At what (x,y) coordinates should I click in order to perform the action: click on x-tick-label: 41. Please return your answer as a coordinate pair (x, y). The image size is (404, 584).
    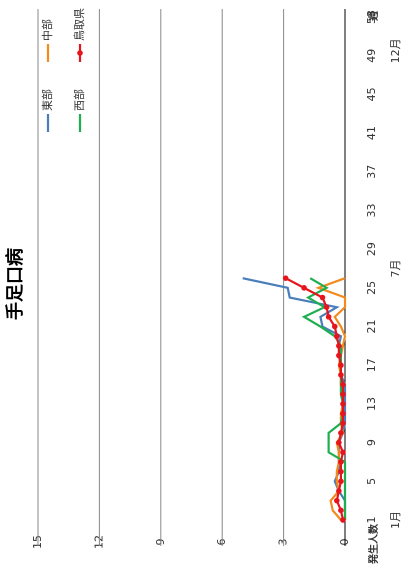
    Looking at the image, I should click on (371, 133).